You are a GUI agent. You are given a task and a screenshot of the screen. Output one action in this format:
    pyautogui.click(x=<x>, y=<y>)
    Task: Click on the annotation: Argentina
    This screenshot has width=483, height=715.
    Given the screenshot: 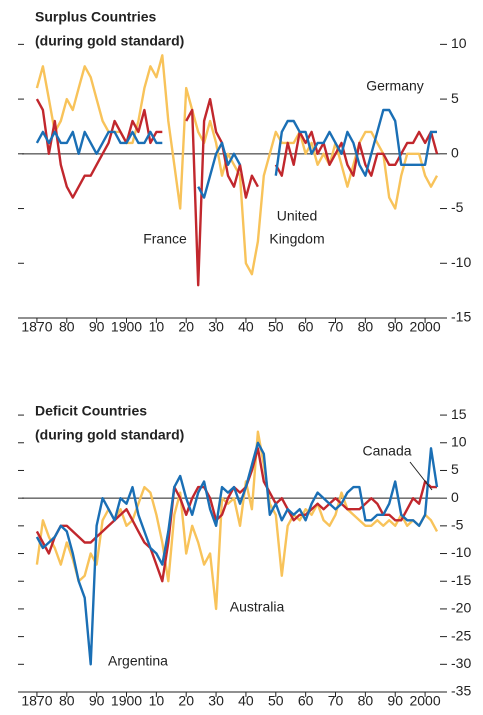 What is the action you would take?
    pyautogui.click(x=138, y=661)
    